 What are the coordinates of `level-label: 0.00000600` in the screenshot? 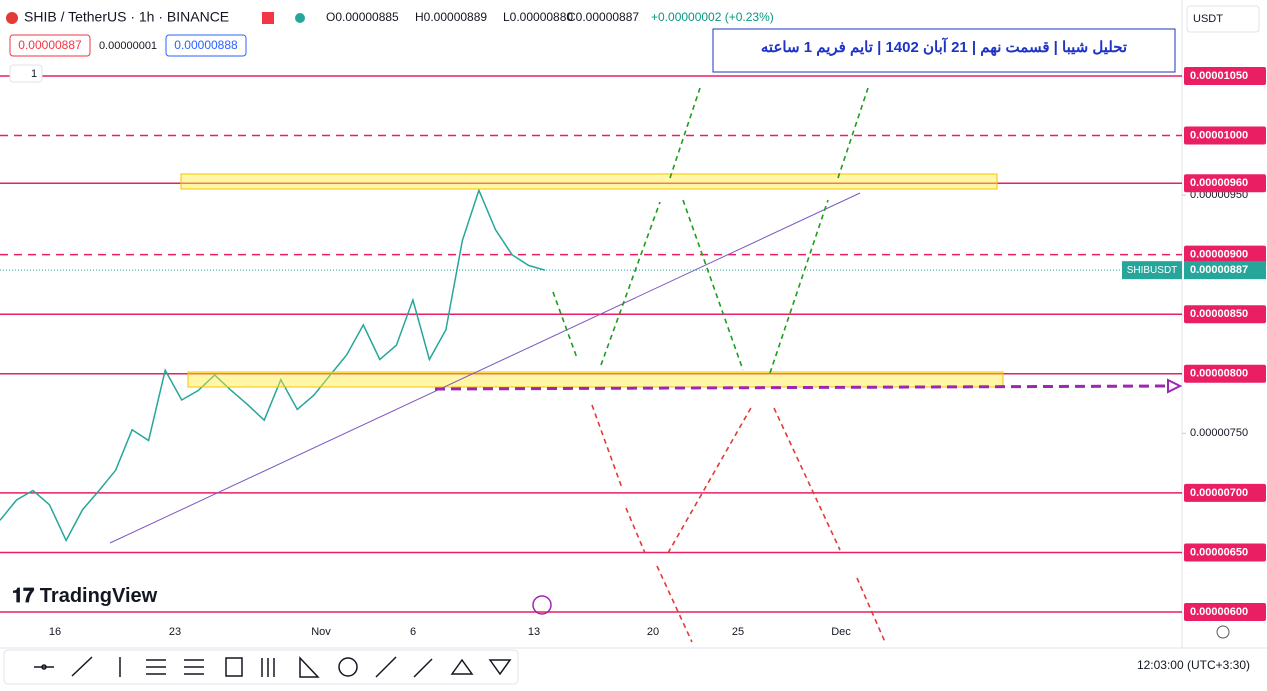 It's located at (1219, 612).